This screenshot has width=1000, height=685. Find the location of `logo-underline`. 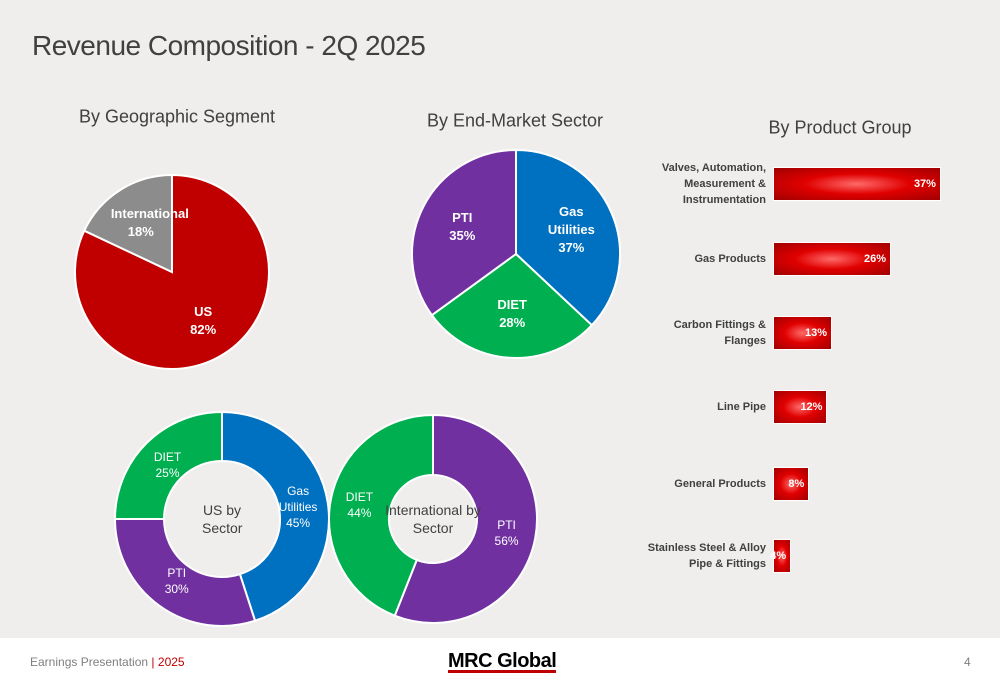

logo-underline is located at coordinates (502, 671).